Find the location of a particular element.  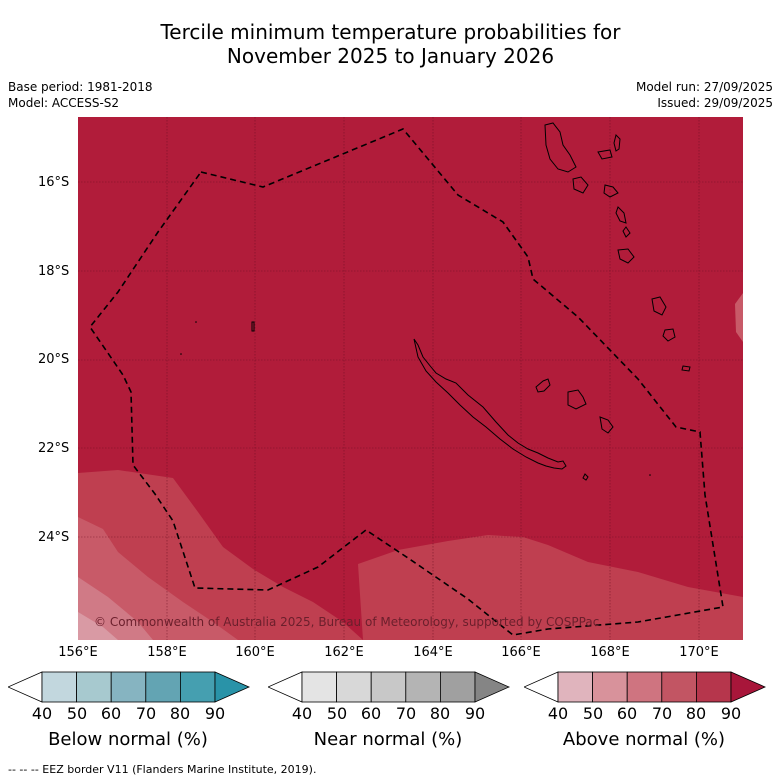

above-normal-label: Above normal (%) is located at coordinates (644, 739).